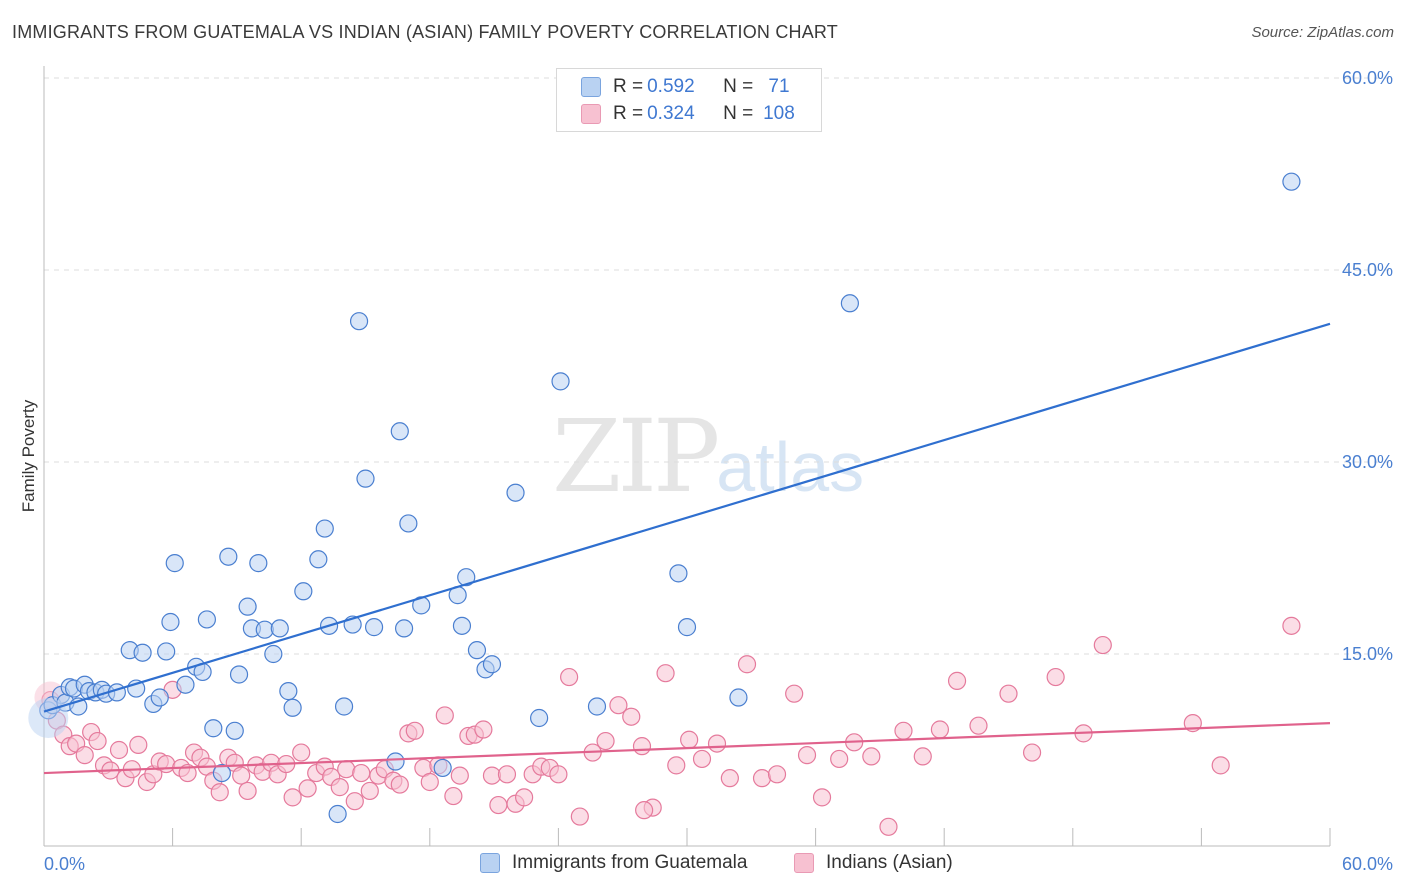 The image size is (1406, 892). I want to click on y-tick-label: 60.0%, so click(1367, 78).